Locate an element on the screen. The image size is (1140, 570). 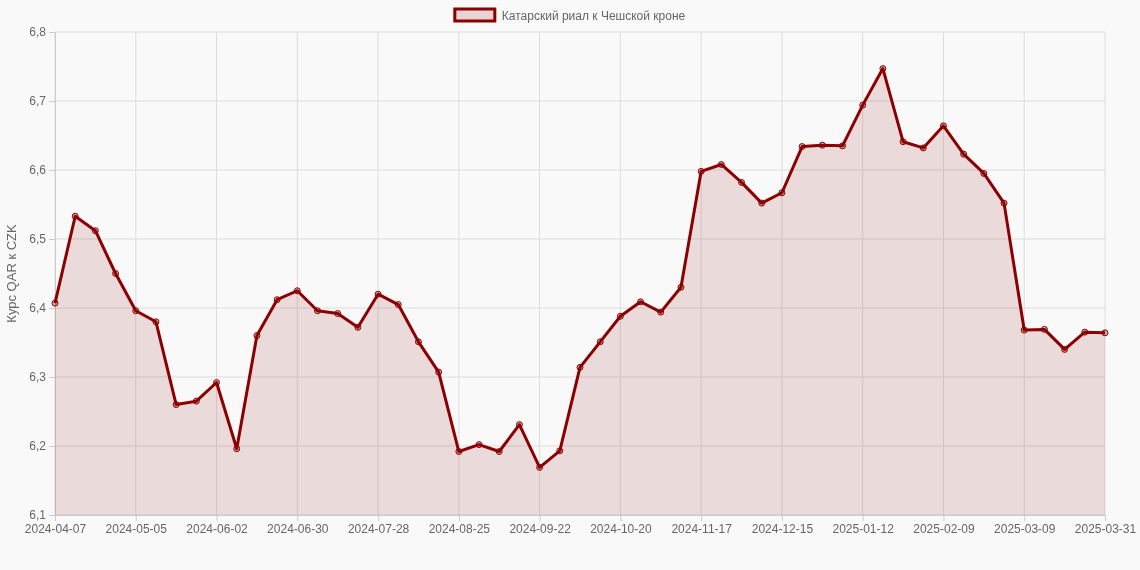
y-tick-label: 6,4 is located at coordinates (38, 308).